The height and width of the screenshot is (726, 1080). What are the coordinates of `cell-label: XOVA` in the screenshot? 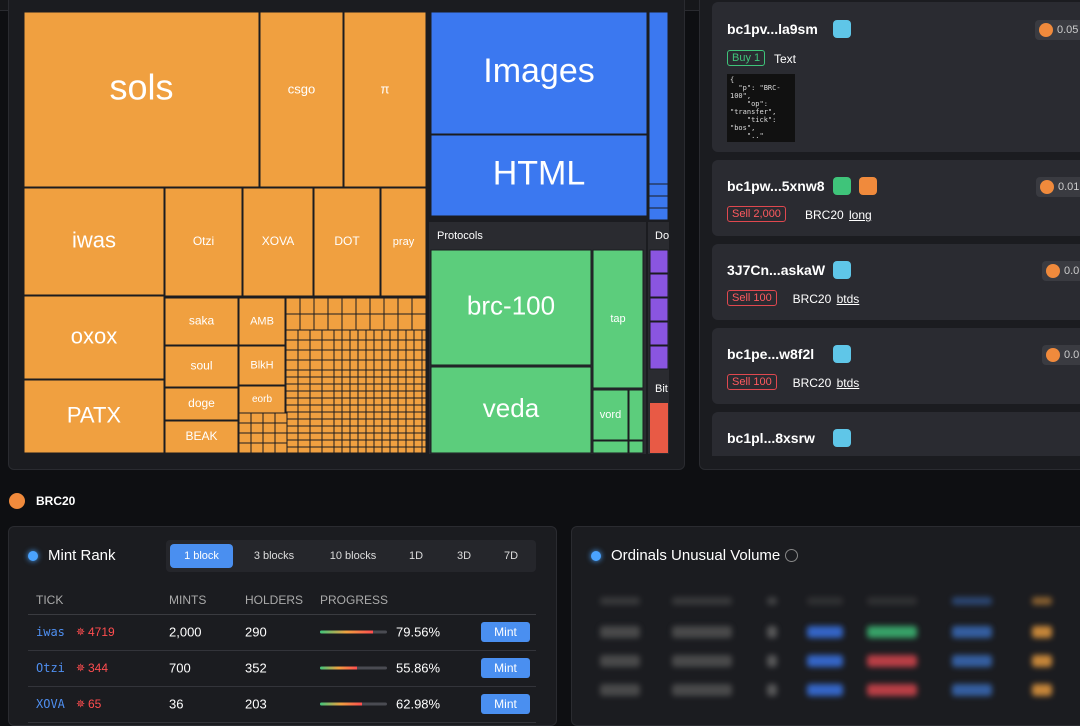 It's located at (278, 241).